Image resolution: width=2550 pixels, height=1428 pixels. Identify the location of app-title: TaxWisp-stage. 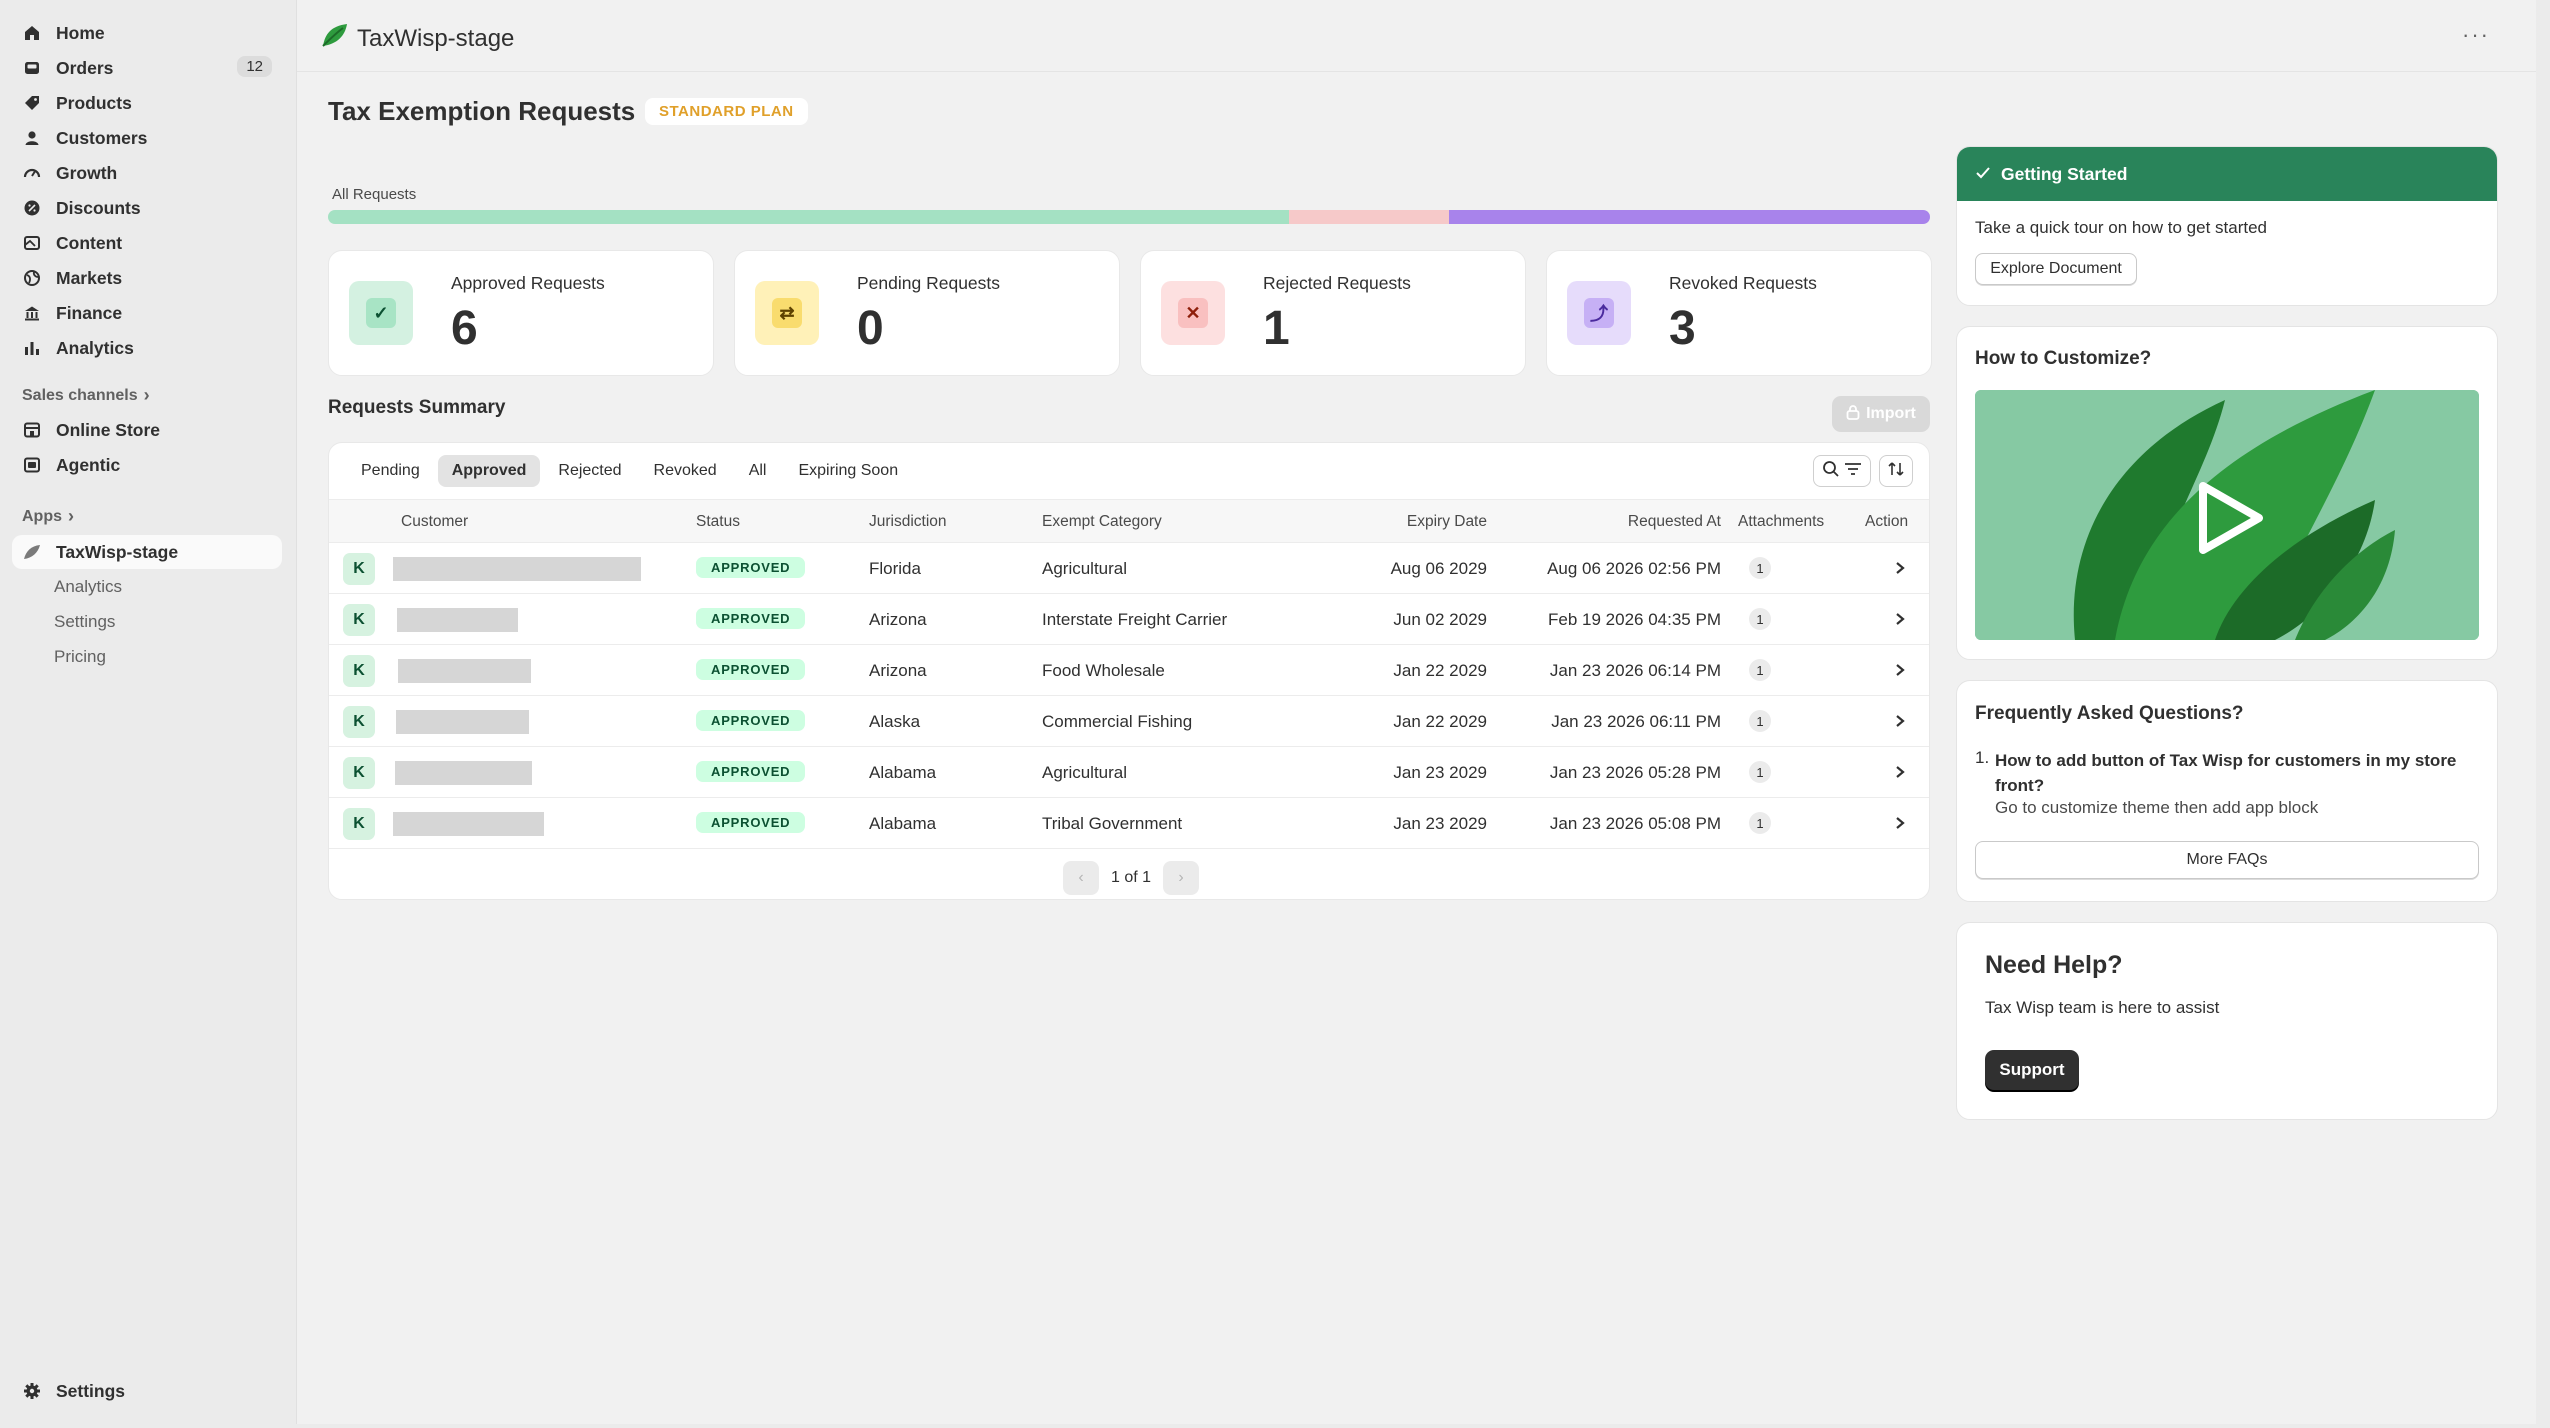
(417, 38).